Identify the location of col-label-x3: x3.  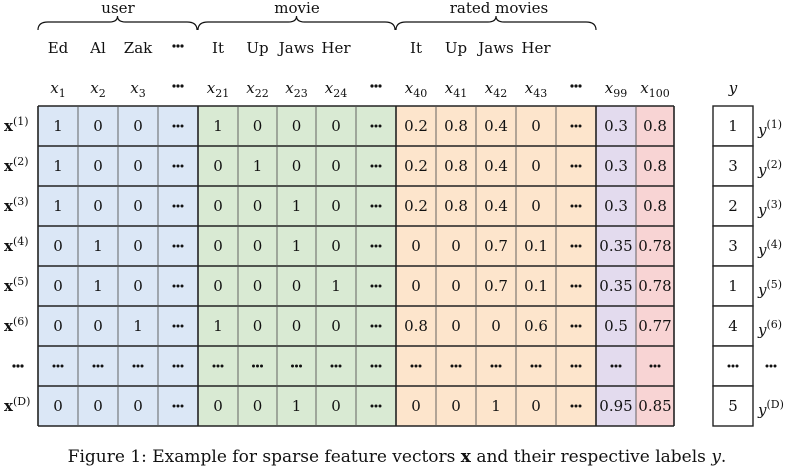
(137, 89).